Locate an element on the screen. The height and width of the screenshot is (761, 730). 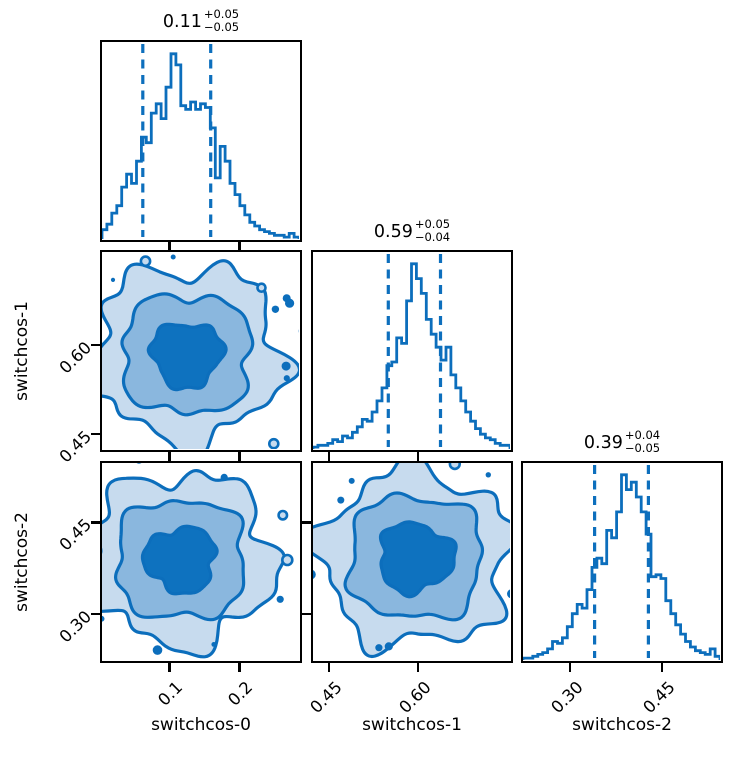
hist-title-switchcos-0: 0.11 +0.05 −0.05 is located at coordinates (201, 22).